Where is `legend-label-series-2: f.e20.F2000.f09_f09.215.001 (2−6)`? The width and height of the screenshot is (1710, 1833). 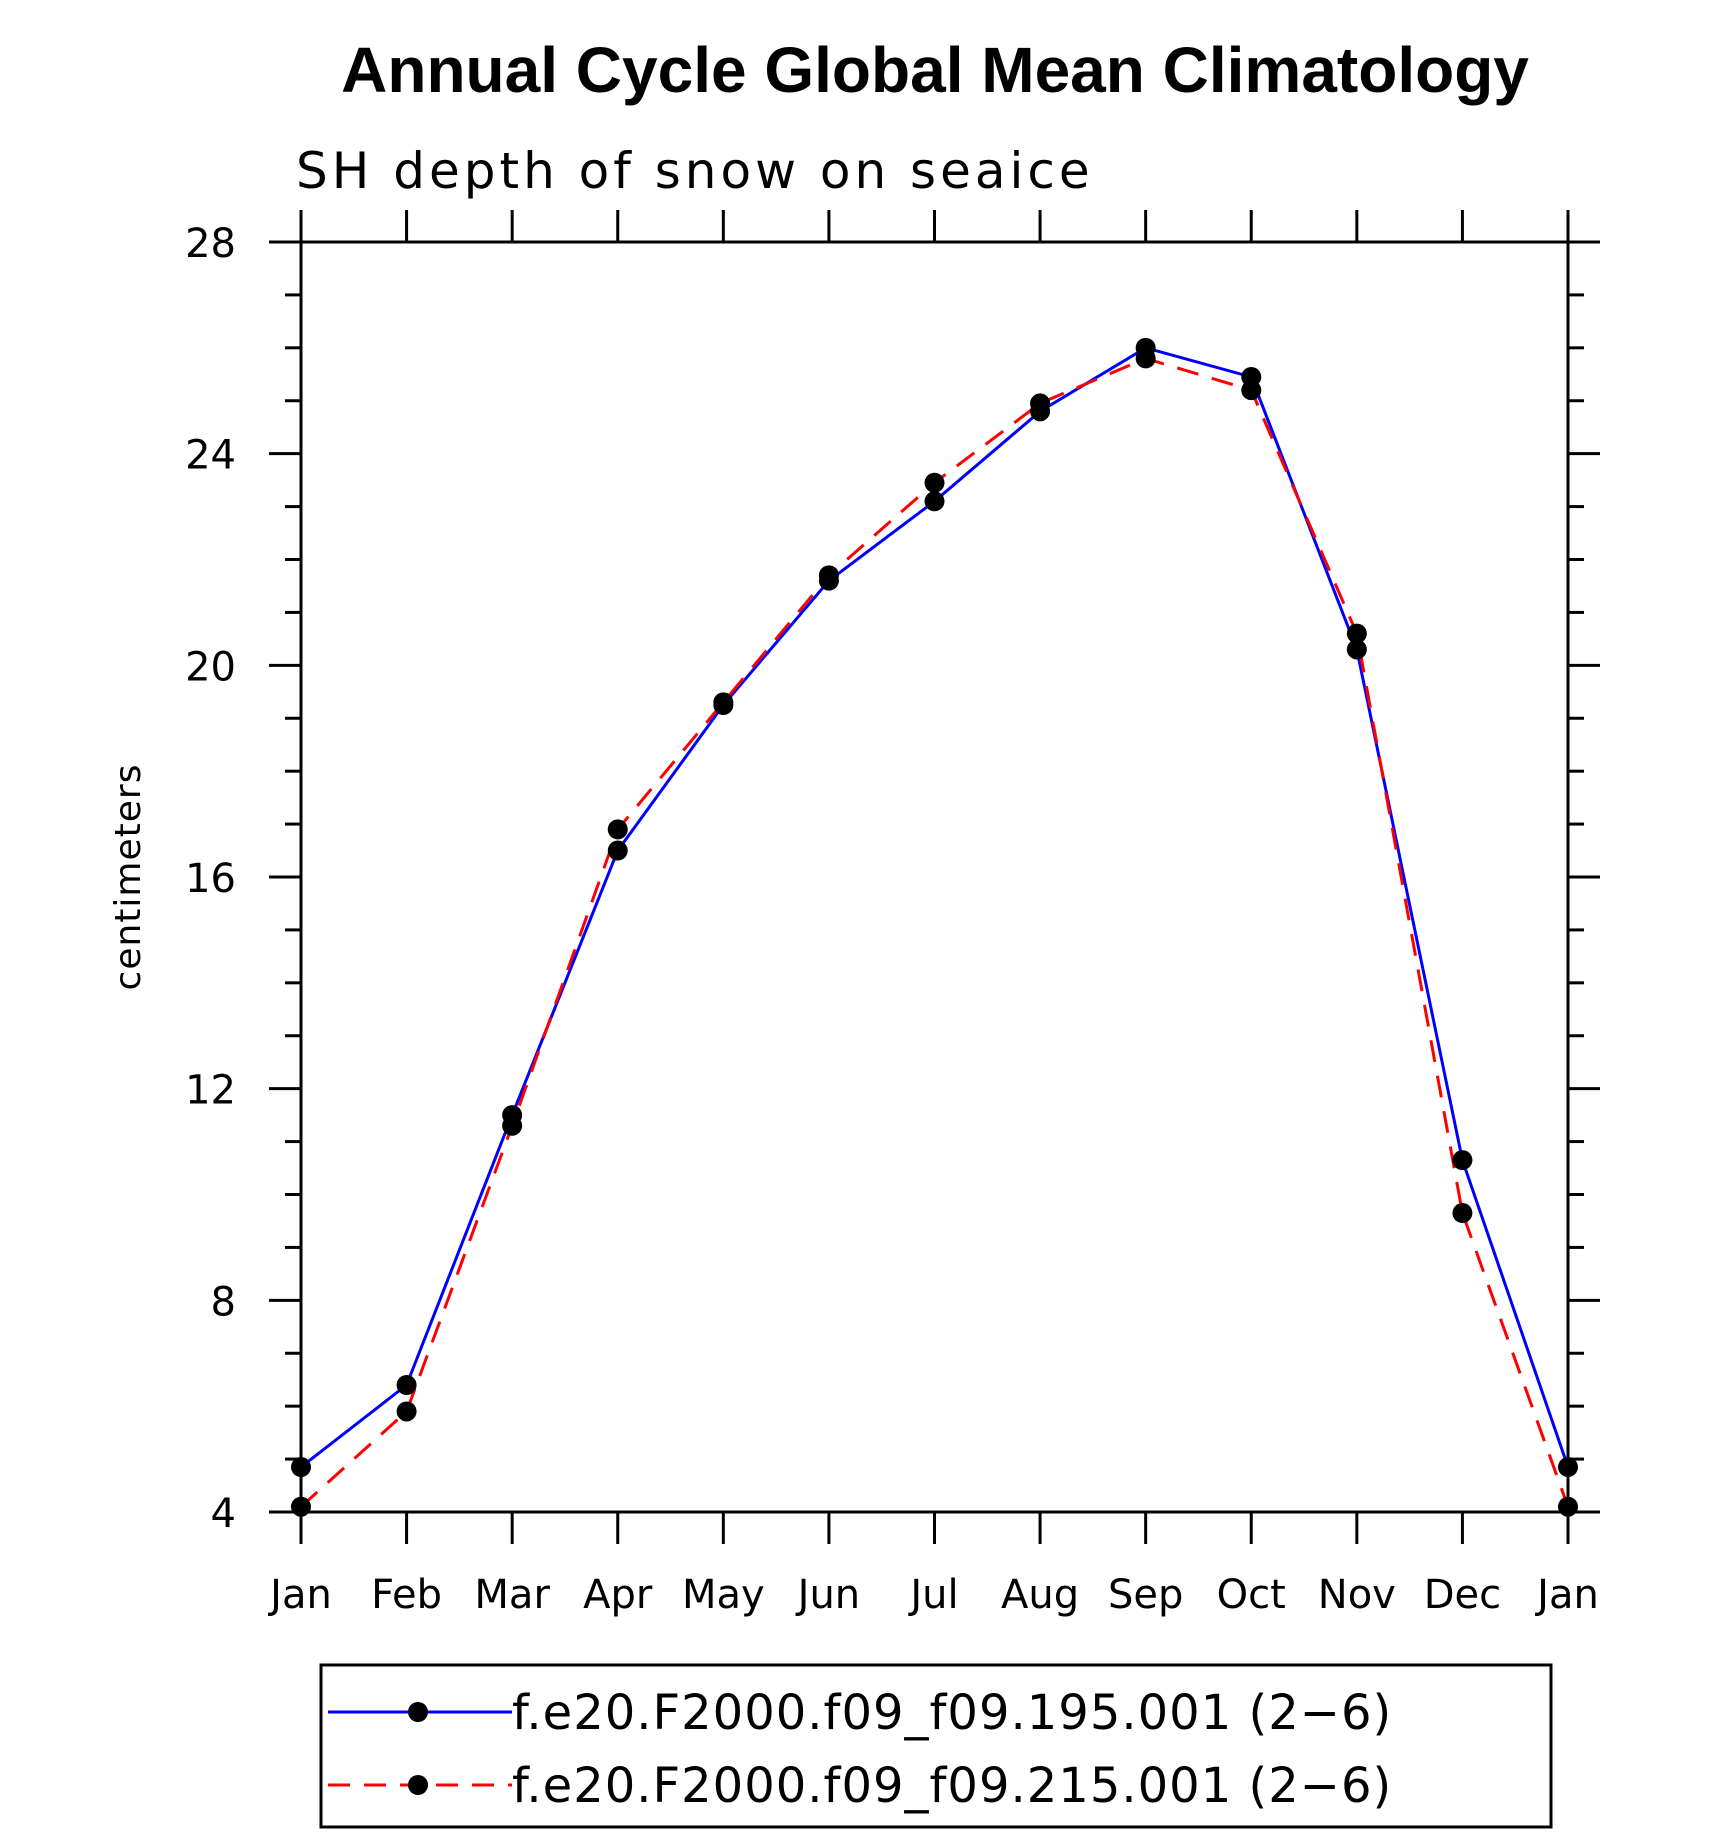
legend-label-series-2: f.e20.F2000.f09_f09.215.001 (2−6) is located at coordinates (952, 1786).